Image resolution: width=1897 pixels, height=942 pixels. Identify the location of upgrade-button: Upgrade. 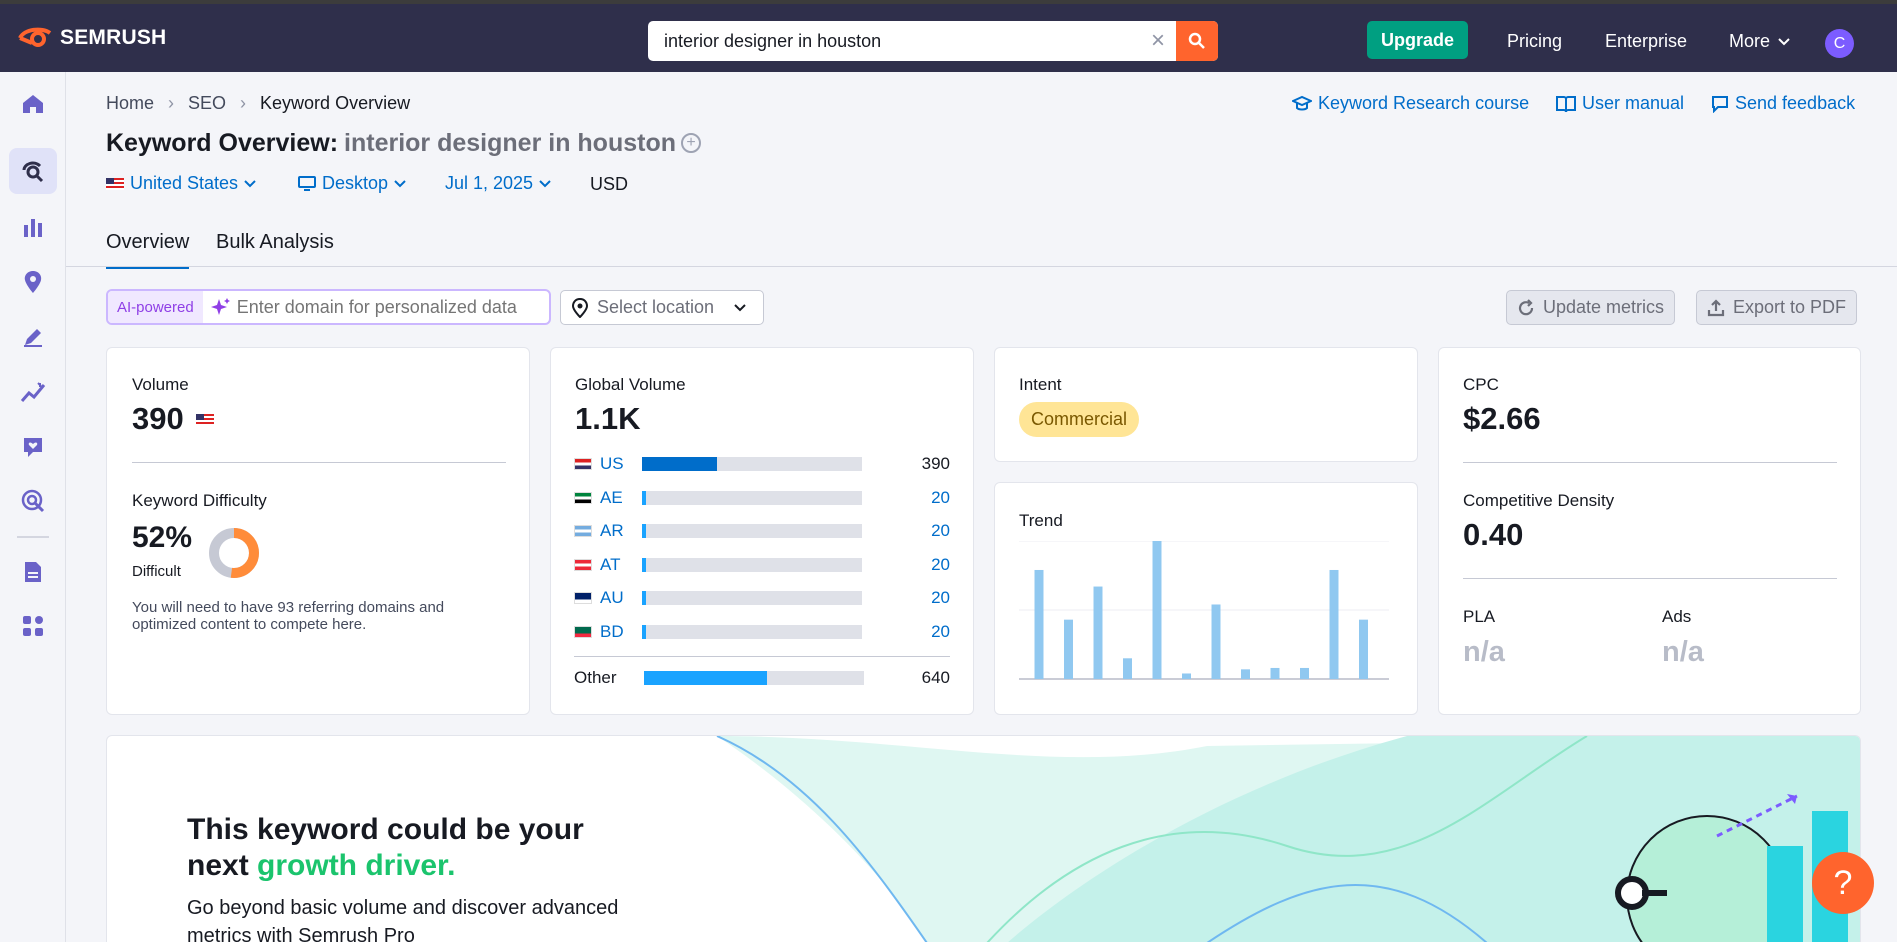
(1417, 40).